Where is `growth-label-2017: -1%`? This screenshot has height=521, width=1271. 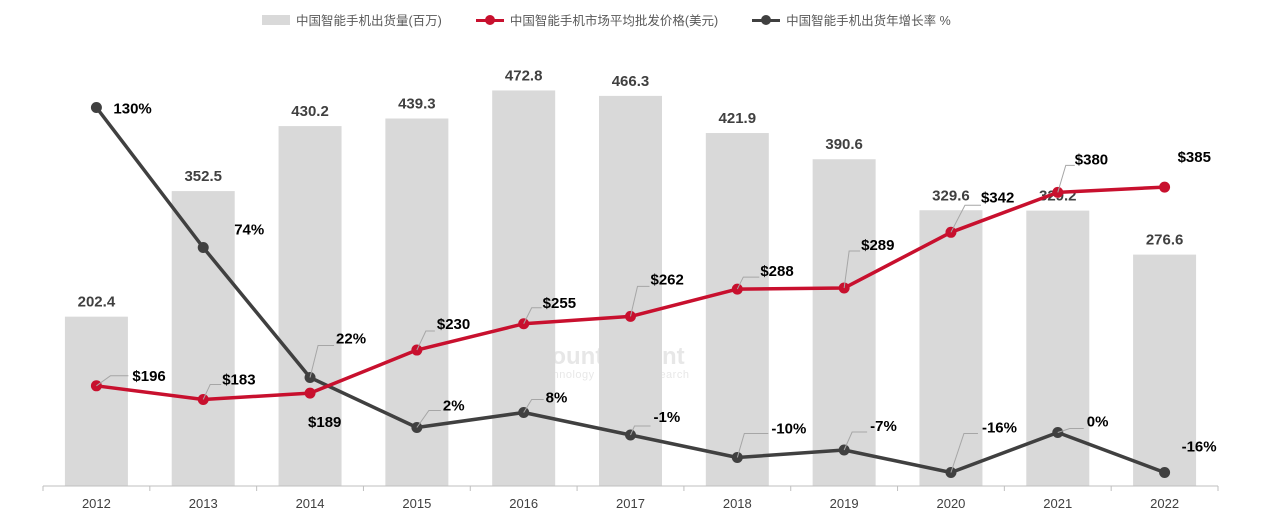 growth-label-2017: -1% is located at coordinates (667, 417).